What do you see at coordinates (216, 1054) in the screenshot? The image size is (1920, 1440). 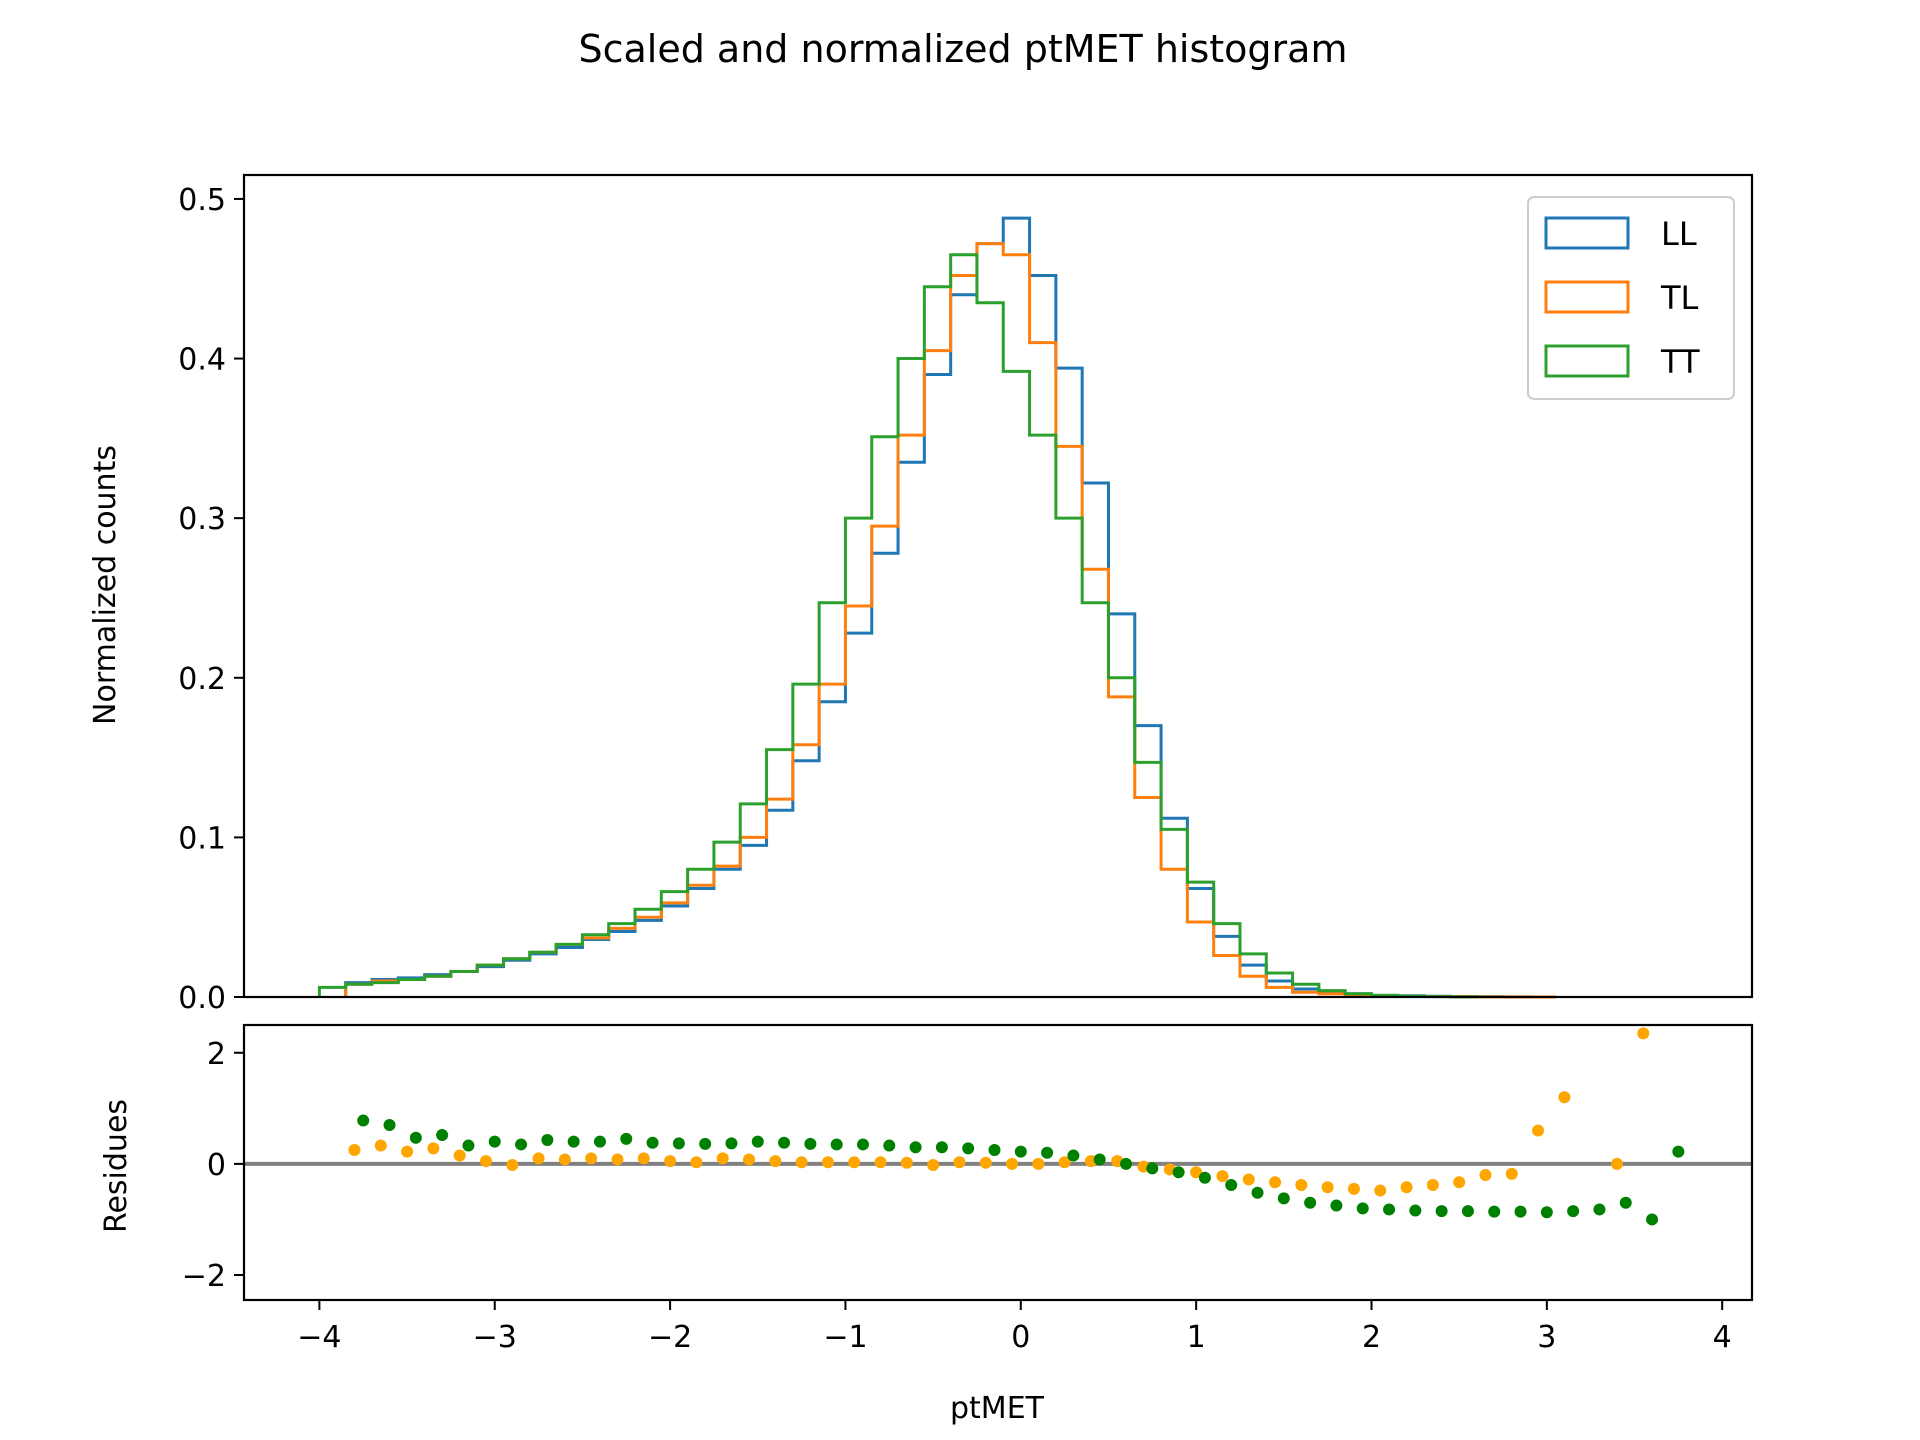 I see `y-tick-label: 2` at bounding box center [216, 1054].